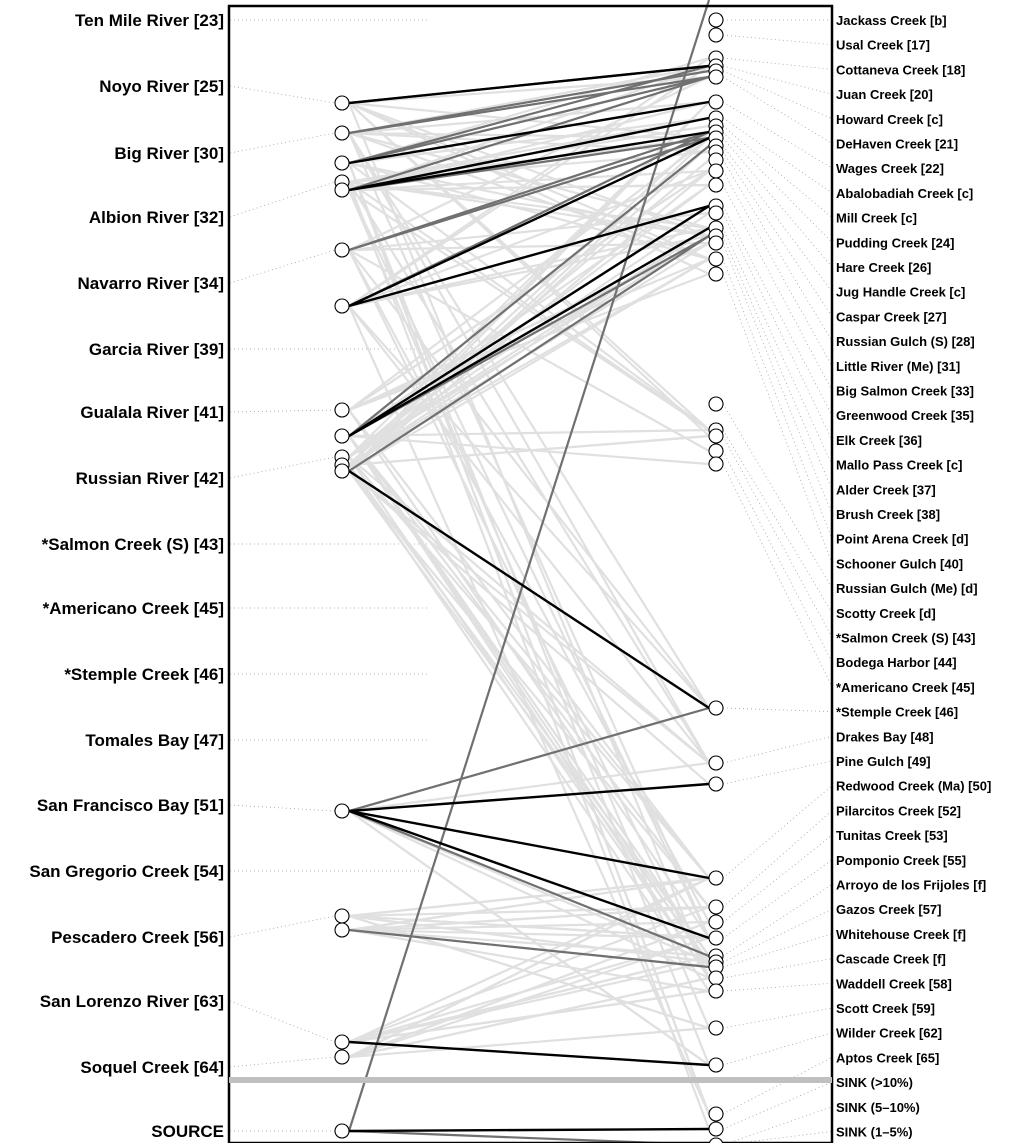 This screenshot has width=1016, height=1143. What do you see at coordinates (900, 69) in the screenshot?
I see `sink-label-cottaneva-creek-18: Cottaneva Creek [18]` at bounding box center [900, 69].